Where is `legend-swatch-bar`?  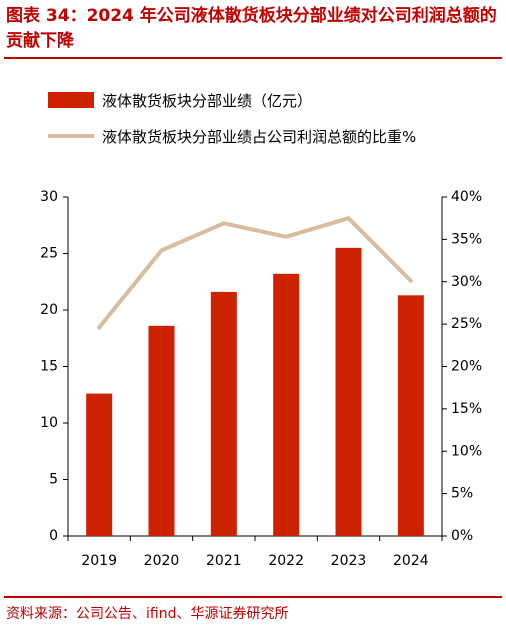
legend-swatch-bar is located at coordinates (71, 100).